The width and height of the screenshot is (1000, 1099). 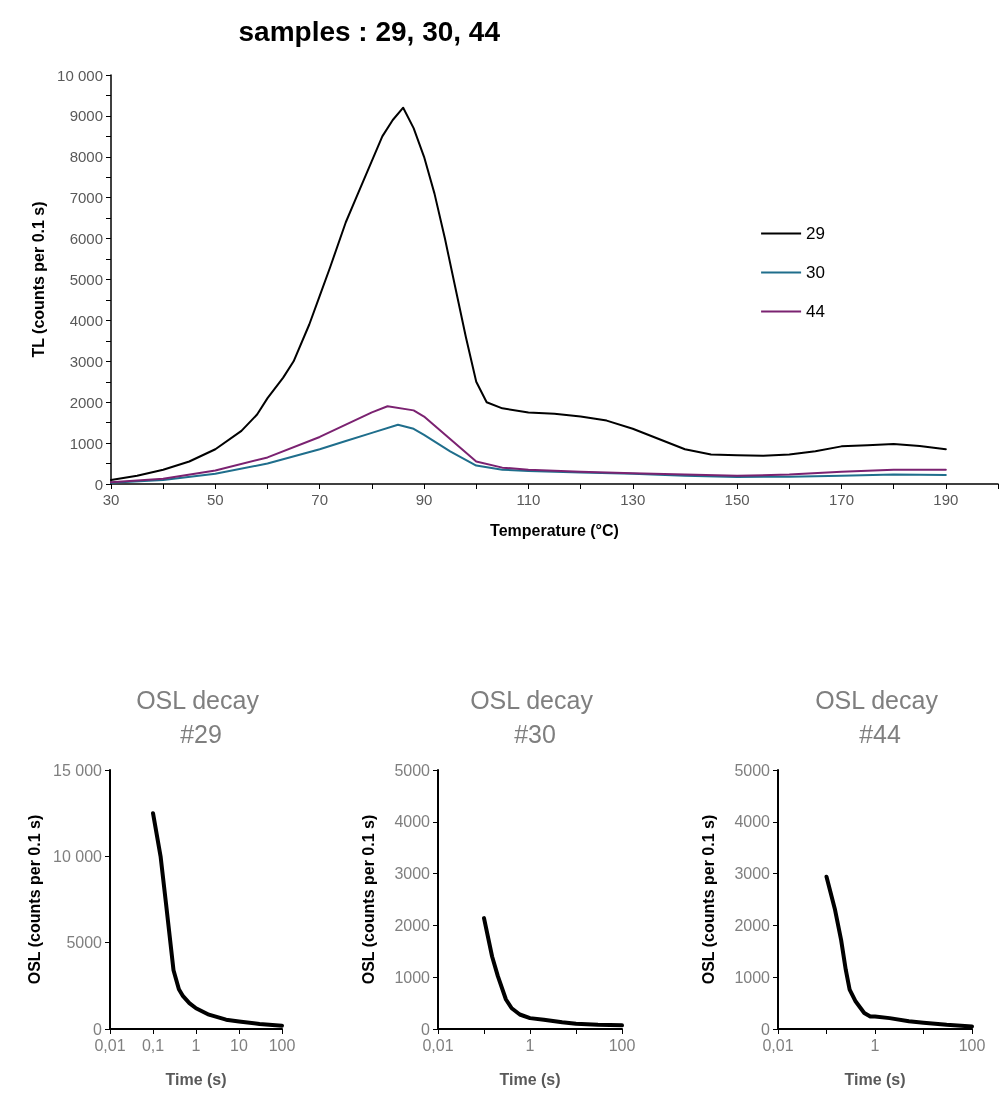 I want to click on chart-title: OSL decay #29, so click(x=201, y=717).